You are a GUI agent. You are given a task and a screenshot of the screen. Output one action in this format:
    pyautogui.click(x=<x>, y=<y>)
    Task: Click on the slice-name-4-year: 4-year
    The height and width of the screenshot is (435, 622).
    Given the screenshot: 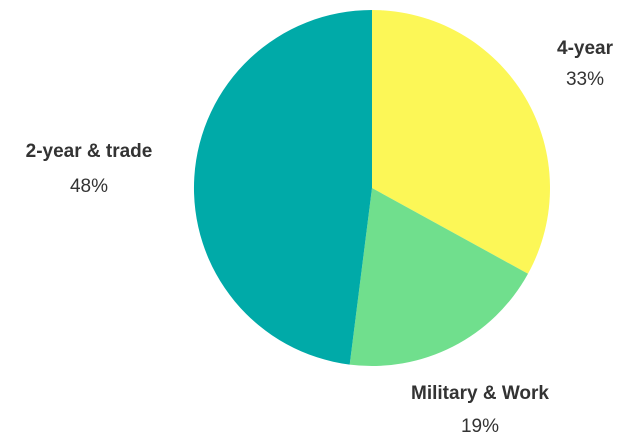 What is the action you would take?
    pyautogui.click(x=585, y=48)
    